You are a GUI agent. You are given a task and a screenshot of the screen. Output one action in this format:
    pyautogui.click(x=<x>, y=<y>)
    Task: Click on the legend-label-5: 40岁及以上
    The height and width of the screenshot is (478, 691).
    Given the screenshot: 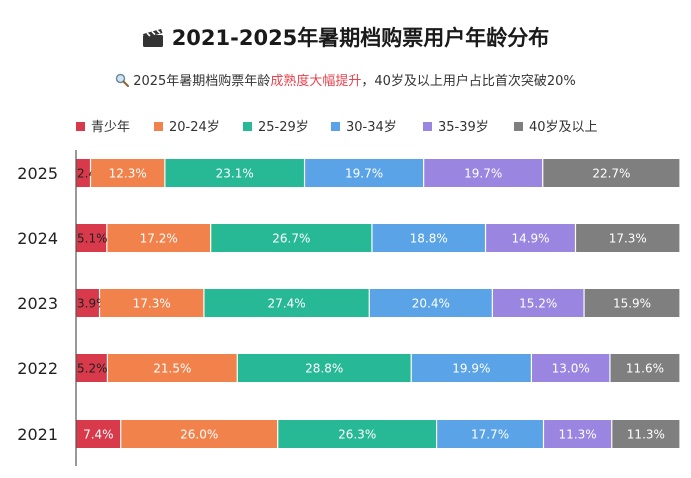 What is the action you would take?
    pyautogui.click(x=563, y=127)
    